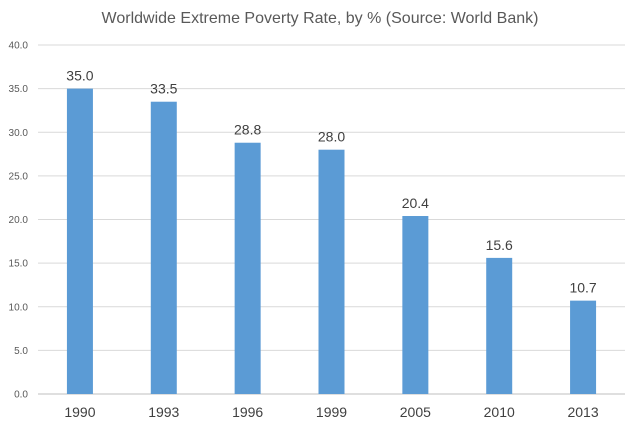 This screenshot has width=640, height=431. Describe the element at coordinates (499, 412) in the screenshot. I see `x-tick-label: 2010` at that location.